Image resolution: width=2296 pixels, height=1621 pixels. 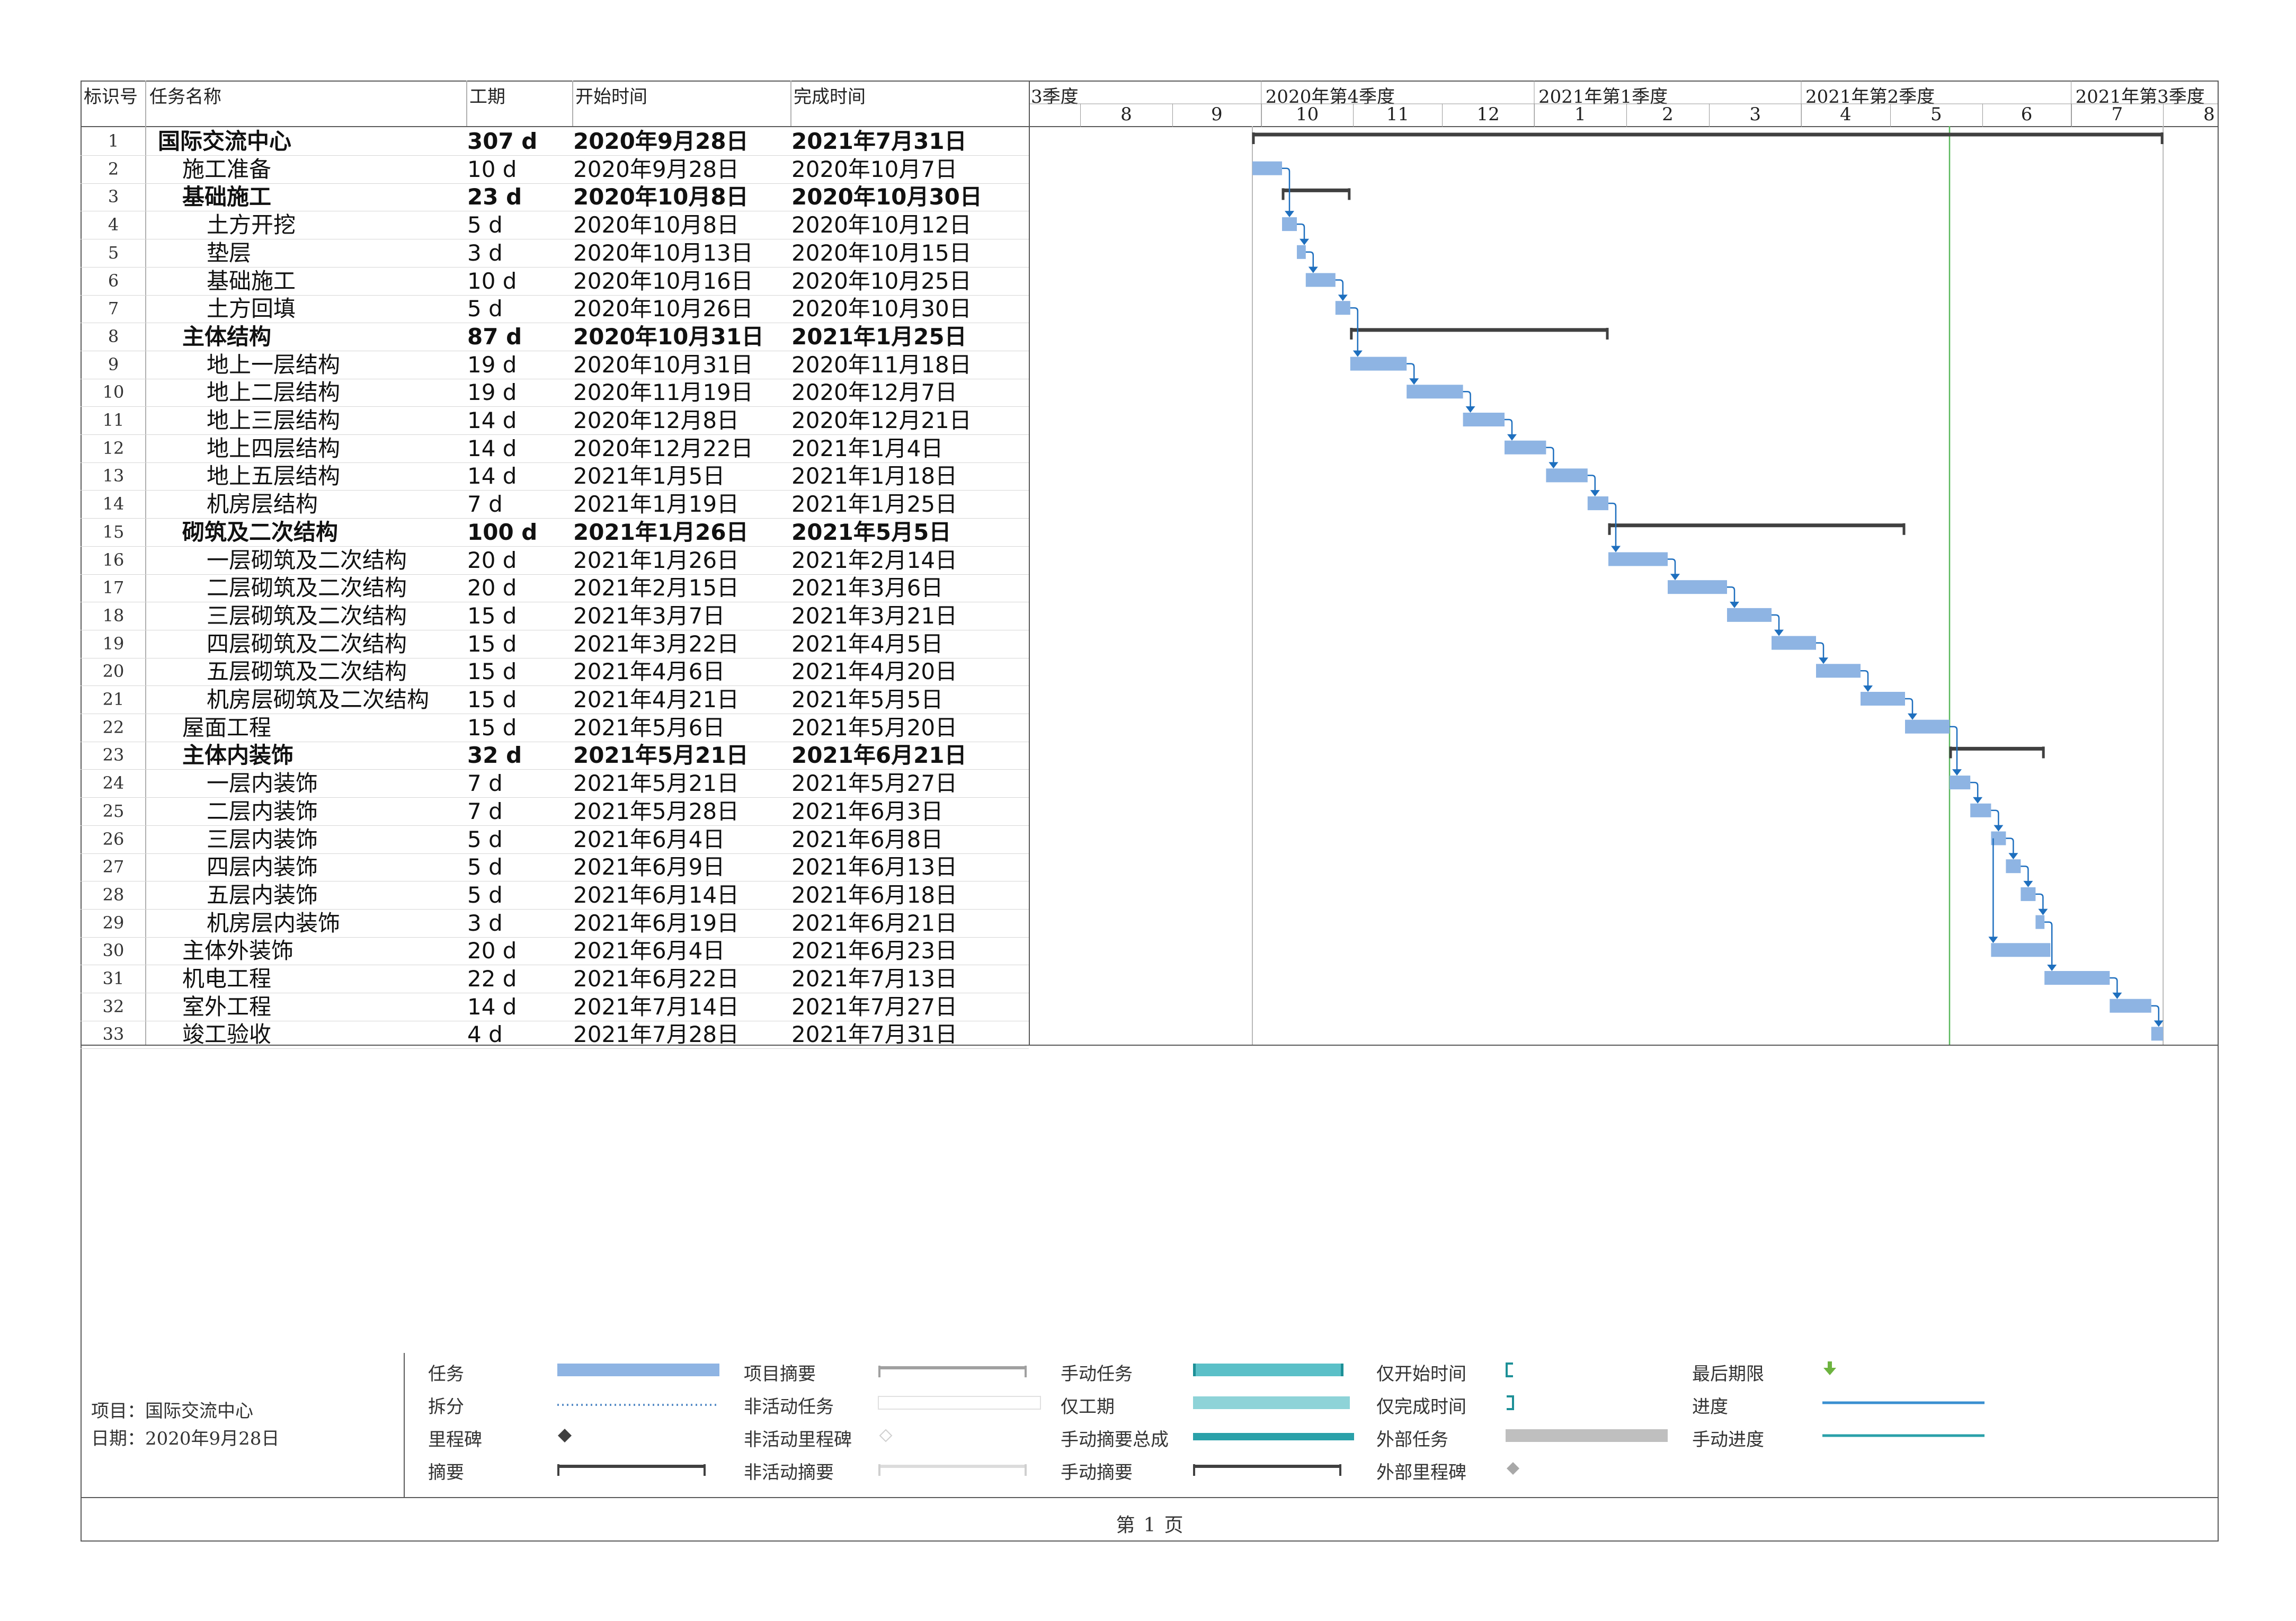 What do you see at coordinates (631, 1470) in the screenshot?
I see `summary-icon` at bounding box center [631, 1470].